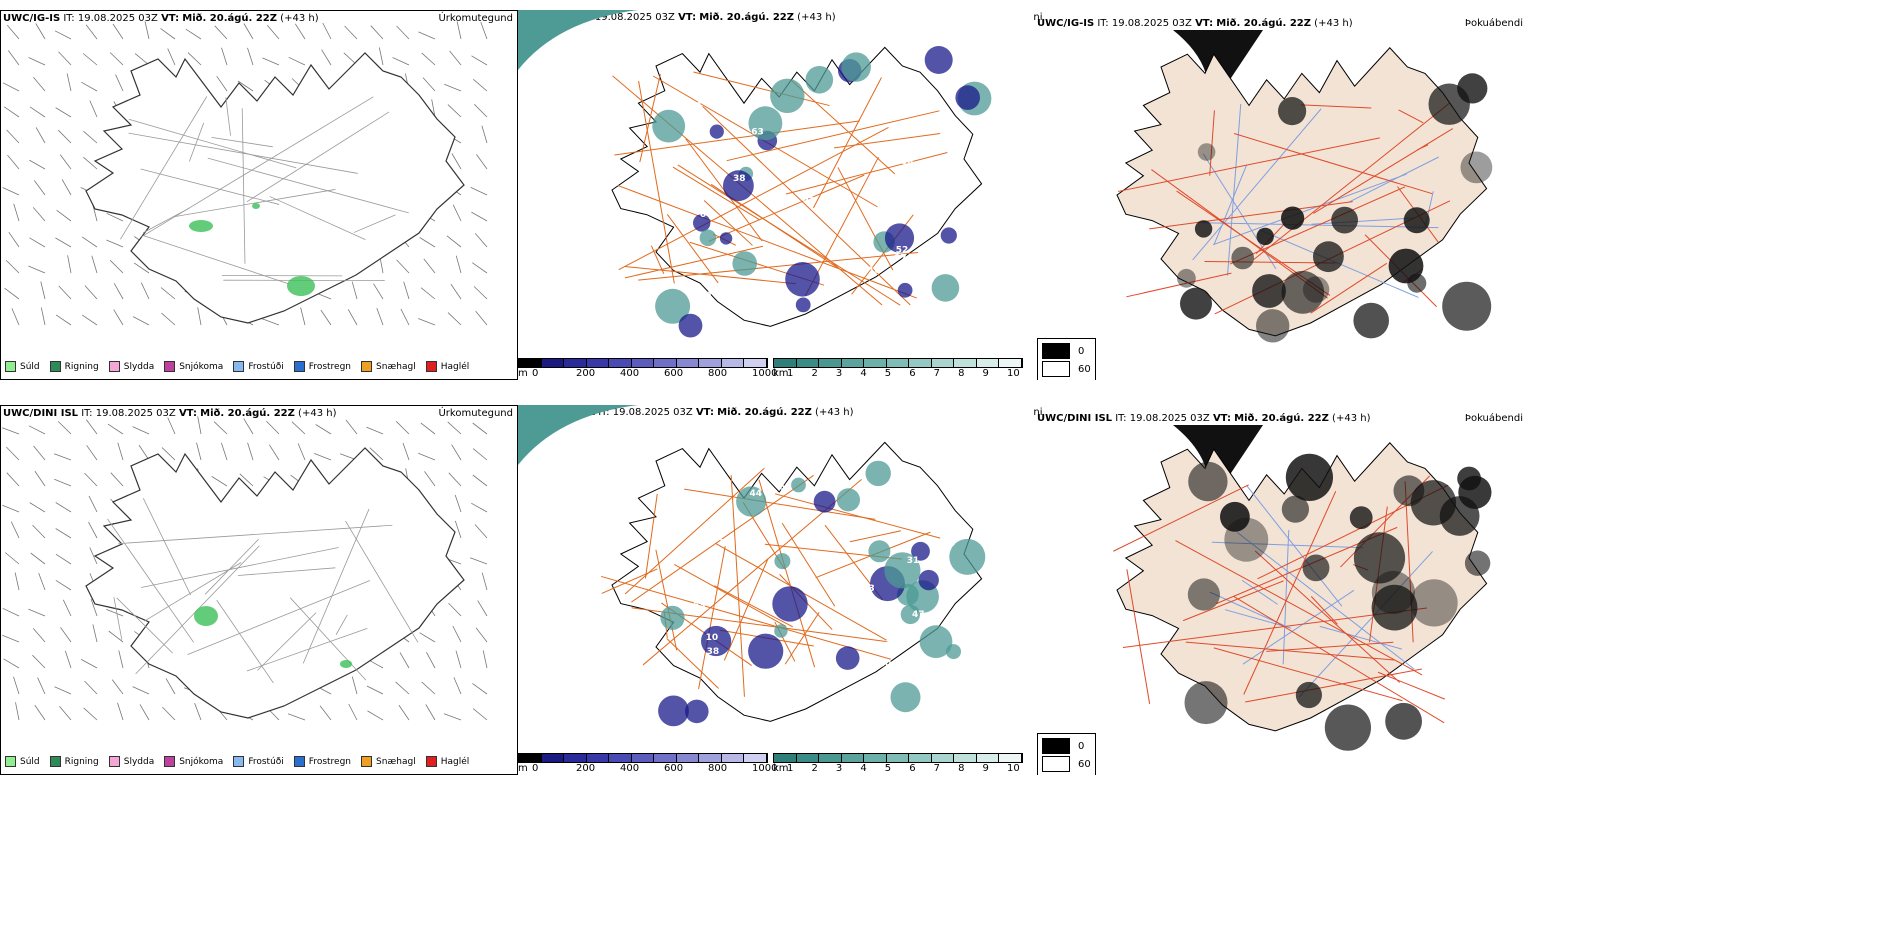  I want to click on sea-fog-area, so click(578, 40).